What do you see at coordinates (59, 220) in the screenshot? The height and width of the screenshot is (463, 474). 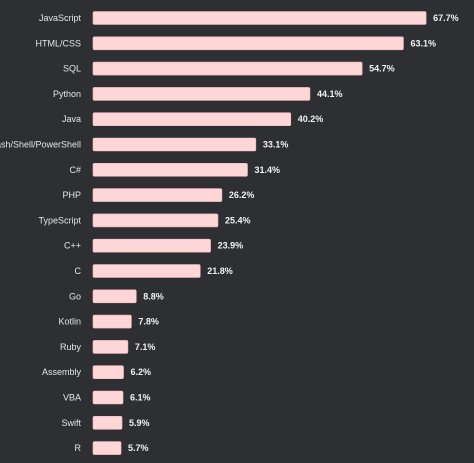 I see `category-label: TypeScript` at bounding box center [59, 220].